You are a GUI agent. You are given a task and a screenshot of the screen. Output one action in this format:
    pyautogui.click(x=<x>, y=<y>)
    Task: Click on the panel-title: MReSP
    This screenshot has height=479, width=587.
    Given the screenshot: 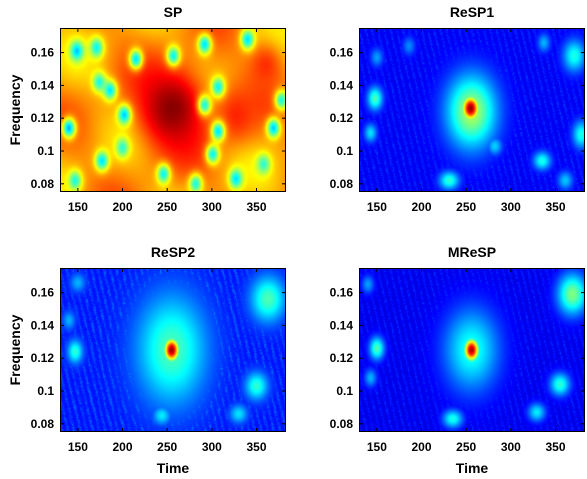 What is the action you would take?
    pyautogui.click(x=472, y=252)
    